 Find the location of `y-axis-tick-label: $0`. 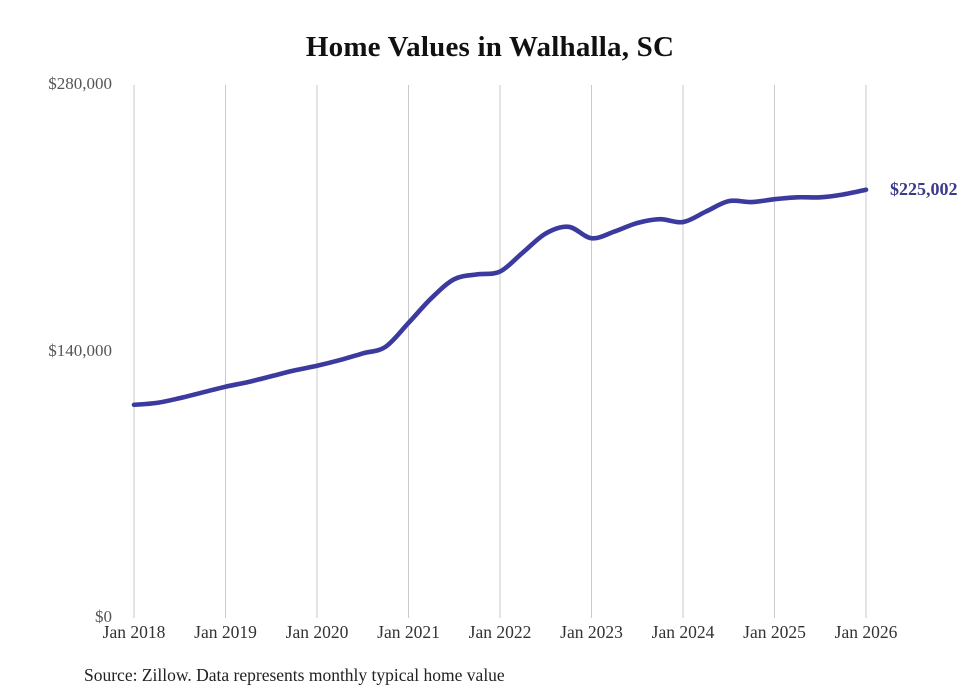

y-axis-tick-label: $0 is located at coordinates (103, 616).